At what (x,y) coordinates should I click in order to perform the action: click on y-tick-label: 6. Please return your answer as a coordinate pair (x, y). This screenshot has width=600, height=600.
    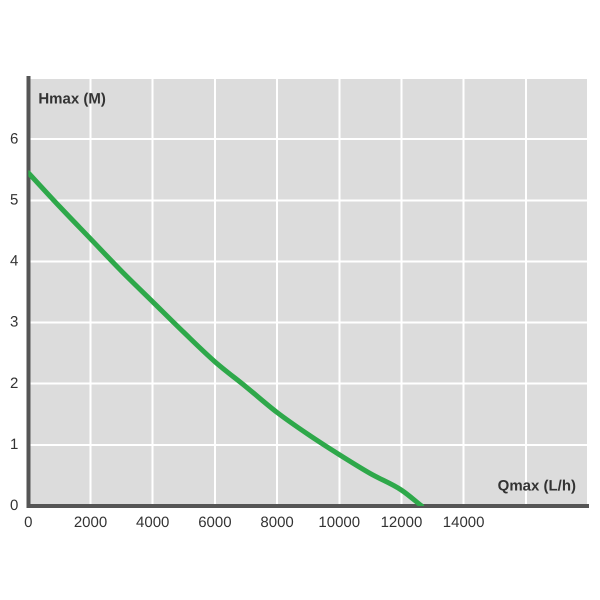
    Looking at the image, I should click on (14, 139).